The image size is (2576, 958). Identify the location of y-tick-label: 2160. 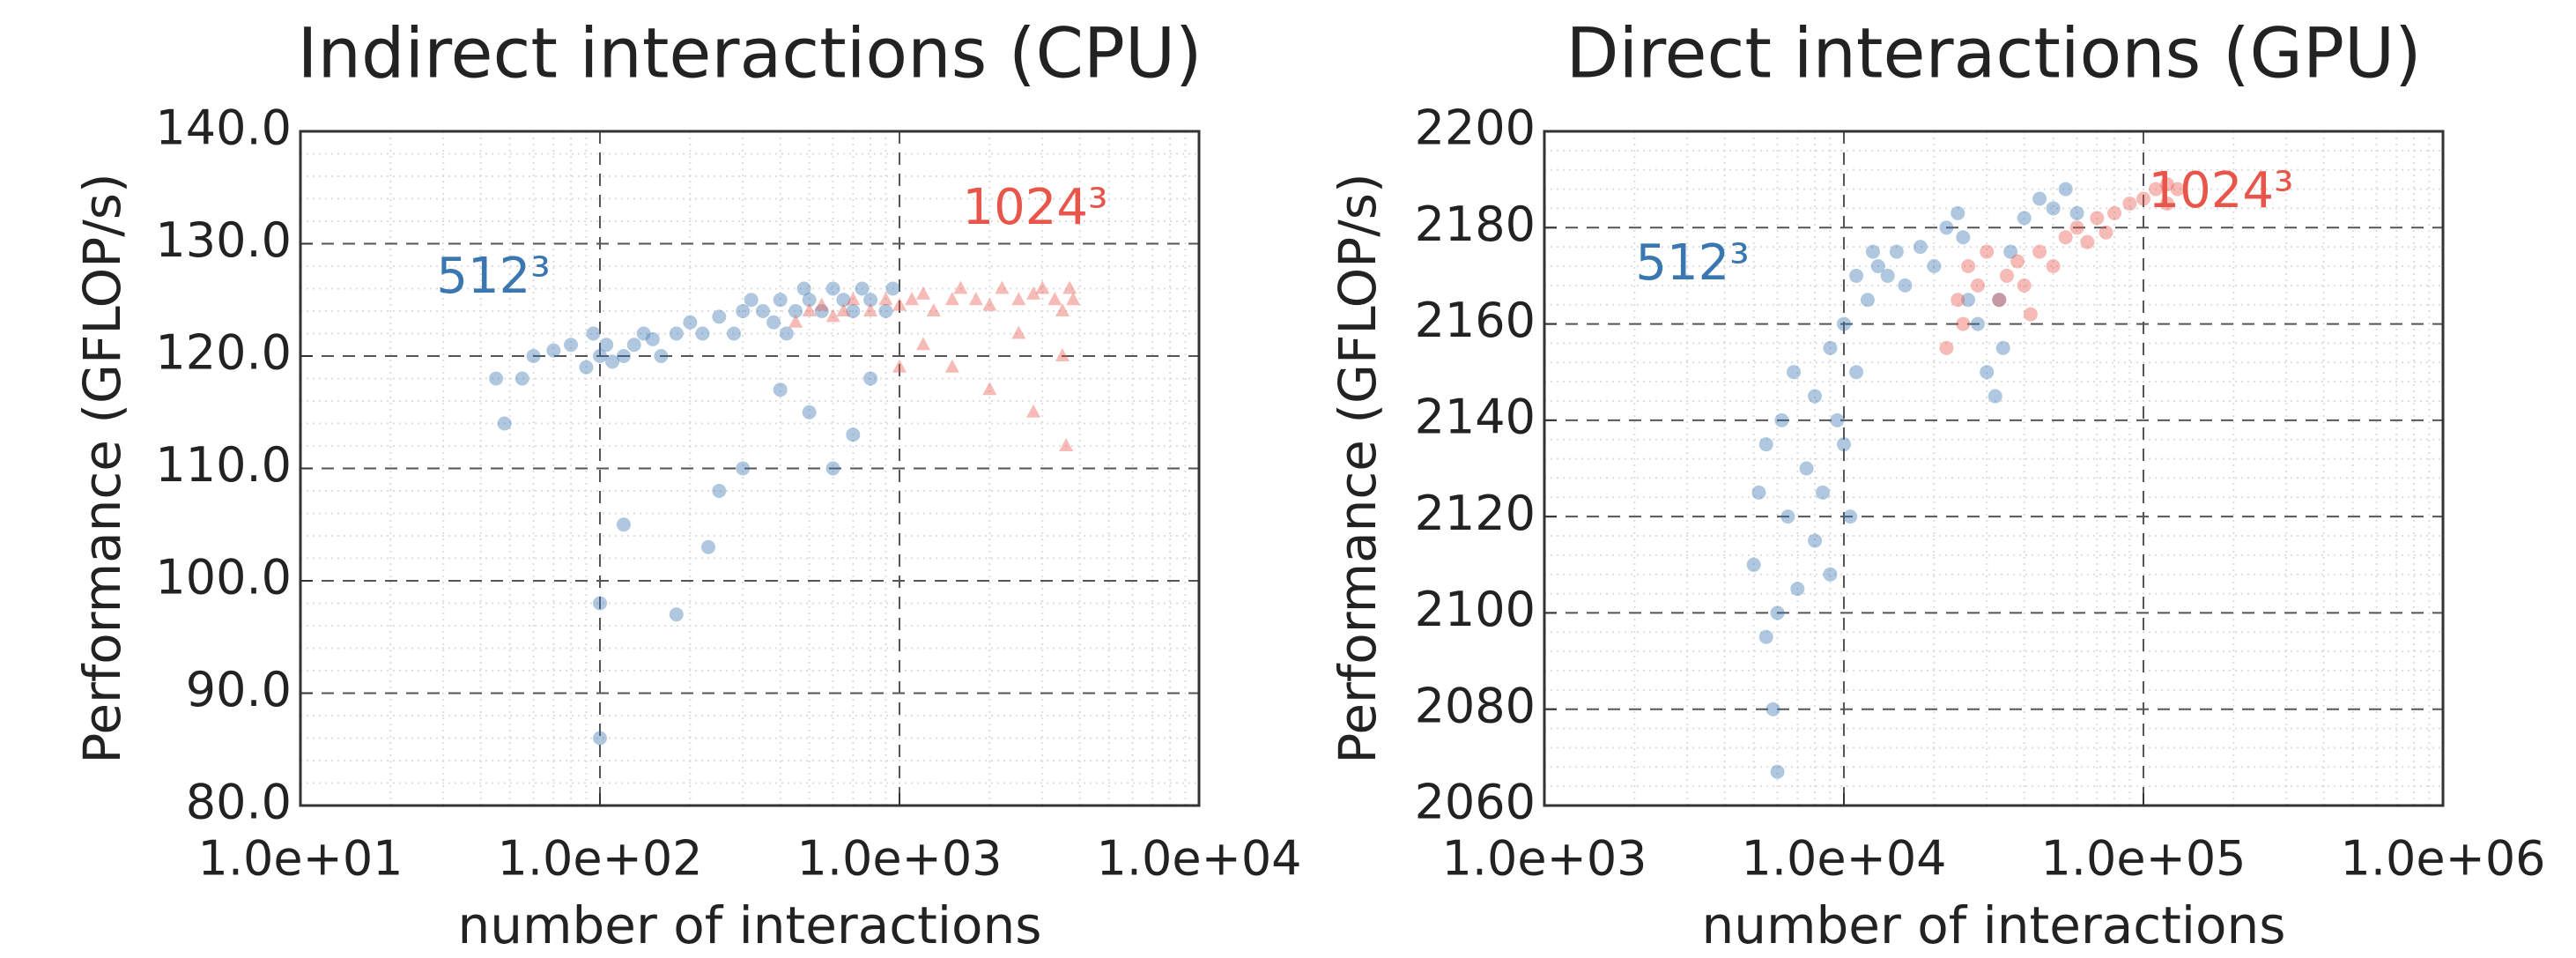
(1475, 320).